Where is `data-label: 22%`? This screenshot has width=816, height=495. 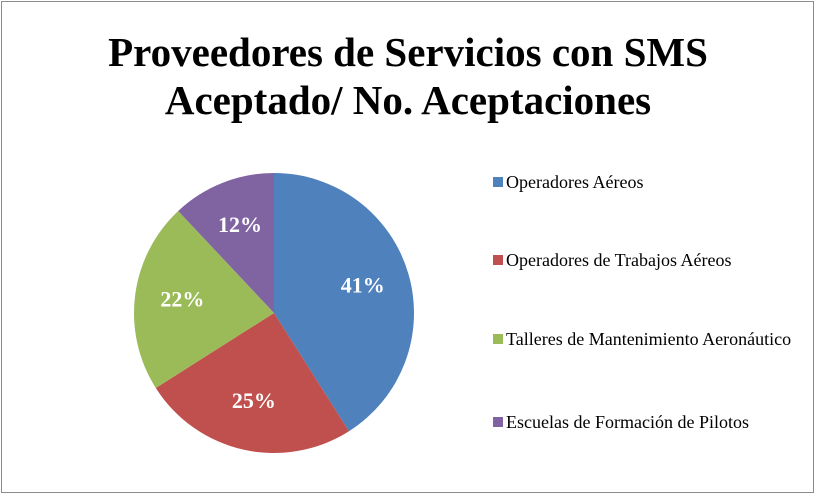
data-label: 22% is located at coordinates (182, 298).